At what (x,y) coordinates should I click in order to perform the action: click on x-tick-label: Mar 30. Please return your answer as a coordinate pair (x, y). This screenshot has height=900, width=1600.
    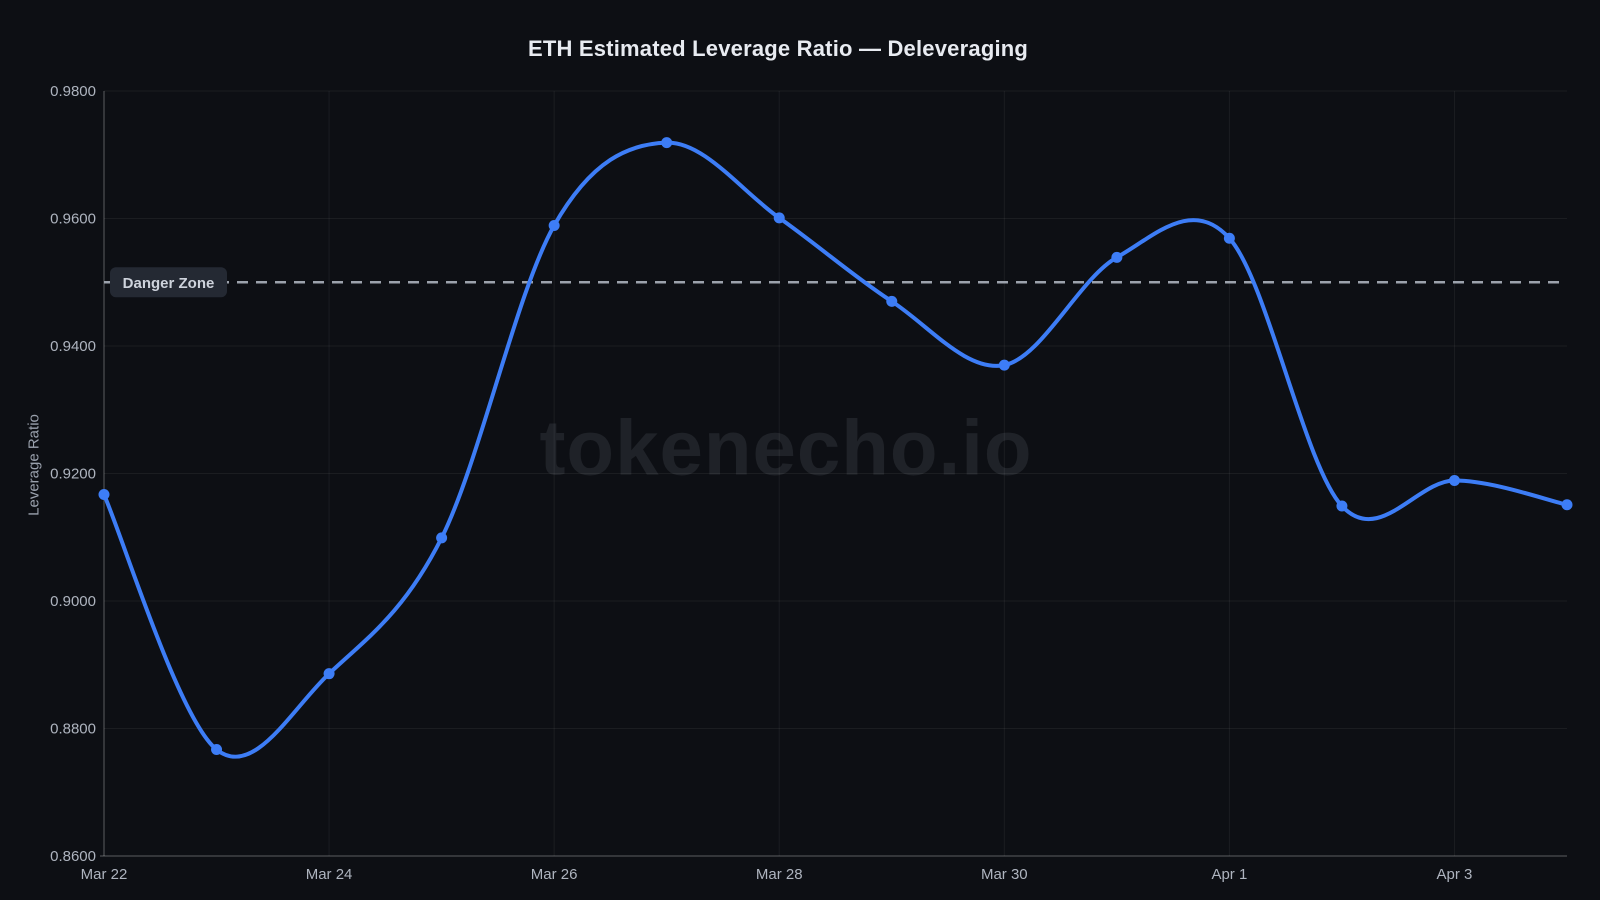
    Looking at the image, I should click on (1004, 874).